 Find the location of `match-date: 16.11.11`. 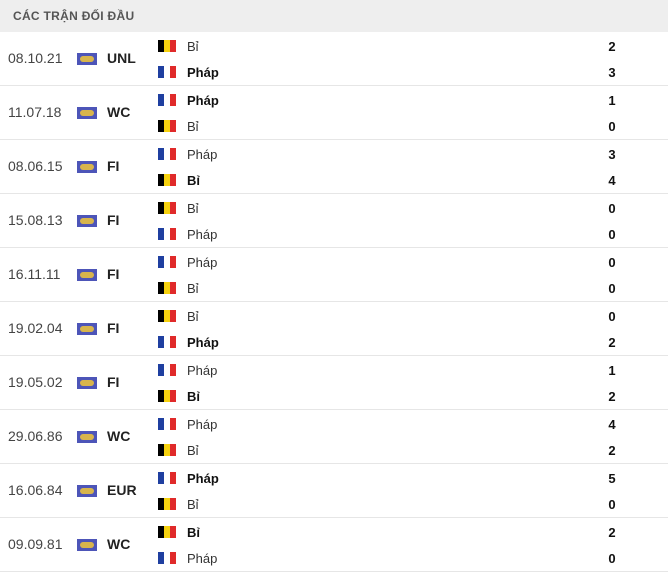

match-date: 16.11.11 is located at coordinates (34, 274).